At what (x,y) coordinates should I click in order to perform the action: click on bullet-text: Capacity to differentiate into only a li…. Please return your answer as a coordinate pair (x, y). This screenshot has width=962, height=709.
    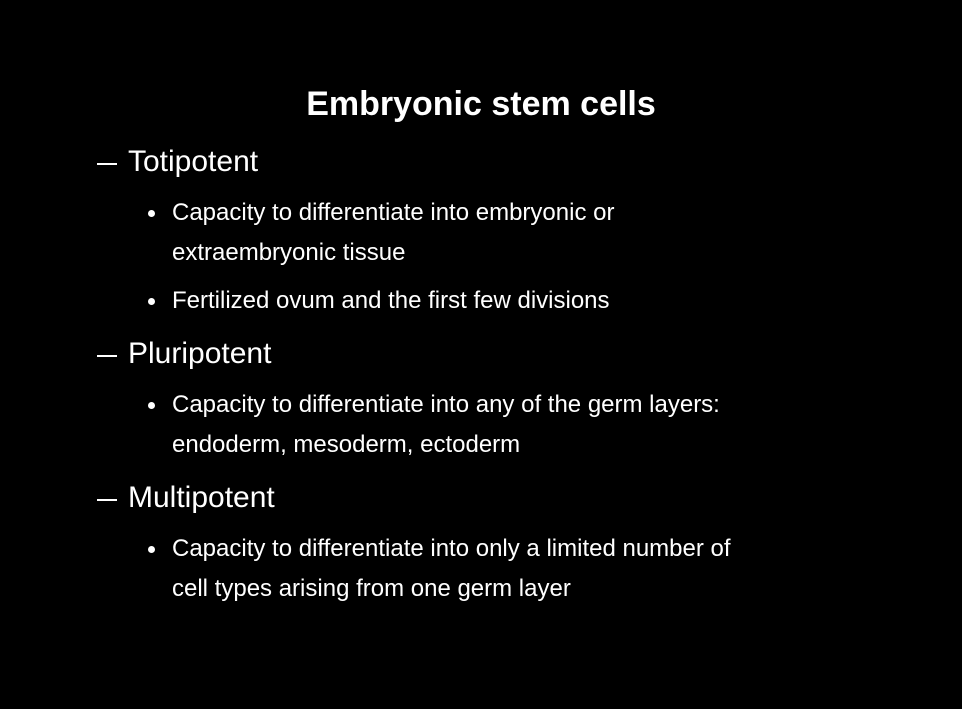
    Looking at the image, I should click on (451, 548).